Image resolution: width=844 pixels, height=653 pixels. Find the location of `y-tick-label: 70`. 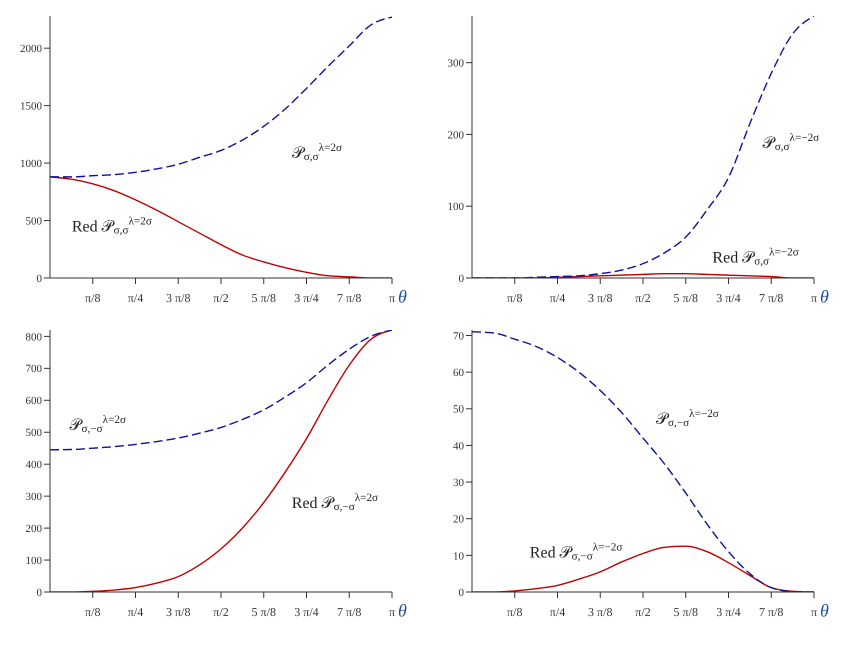

y-tick-label: 70 is located at coordinates (458, 336).